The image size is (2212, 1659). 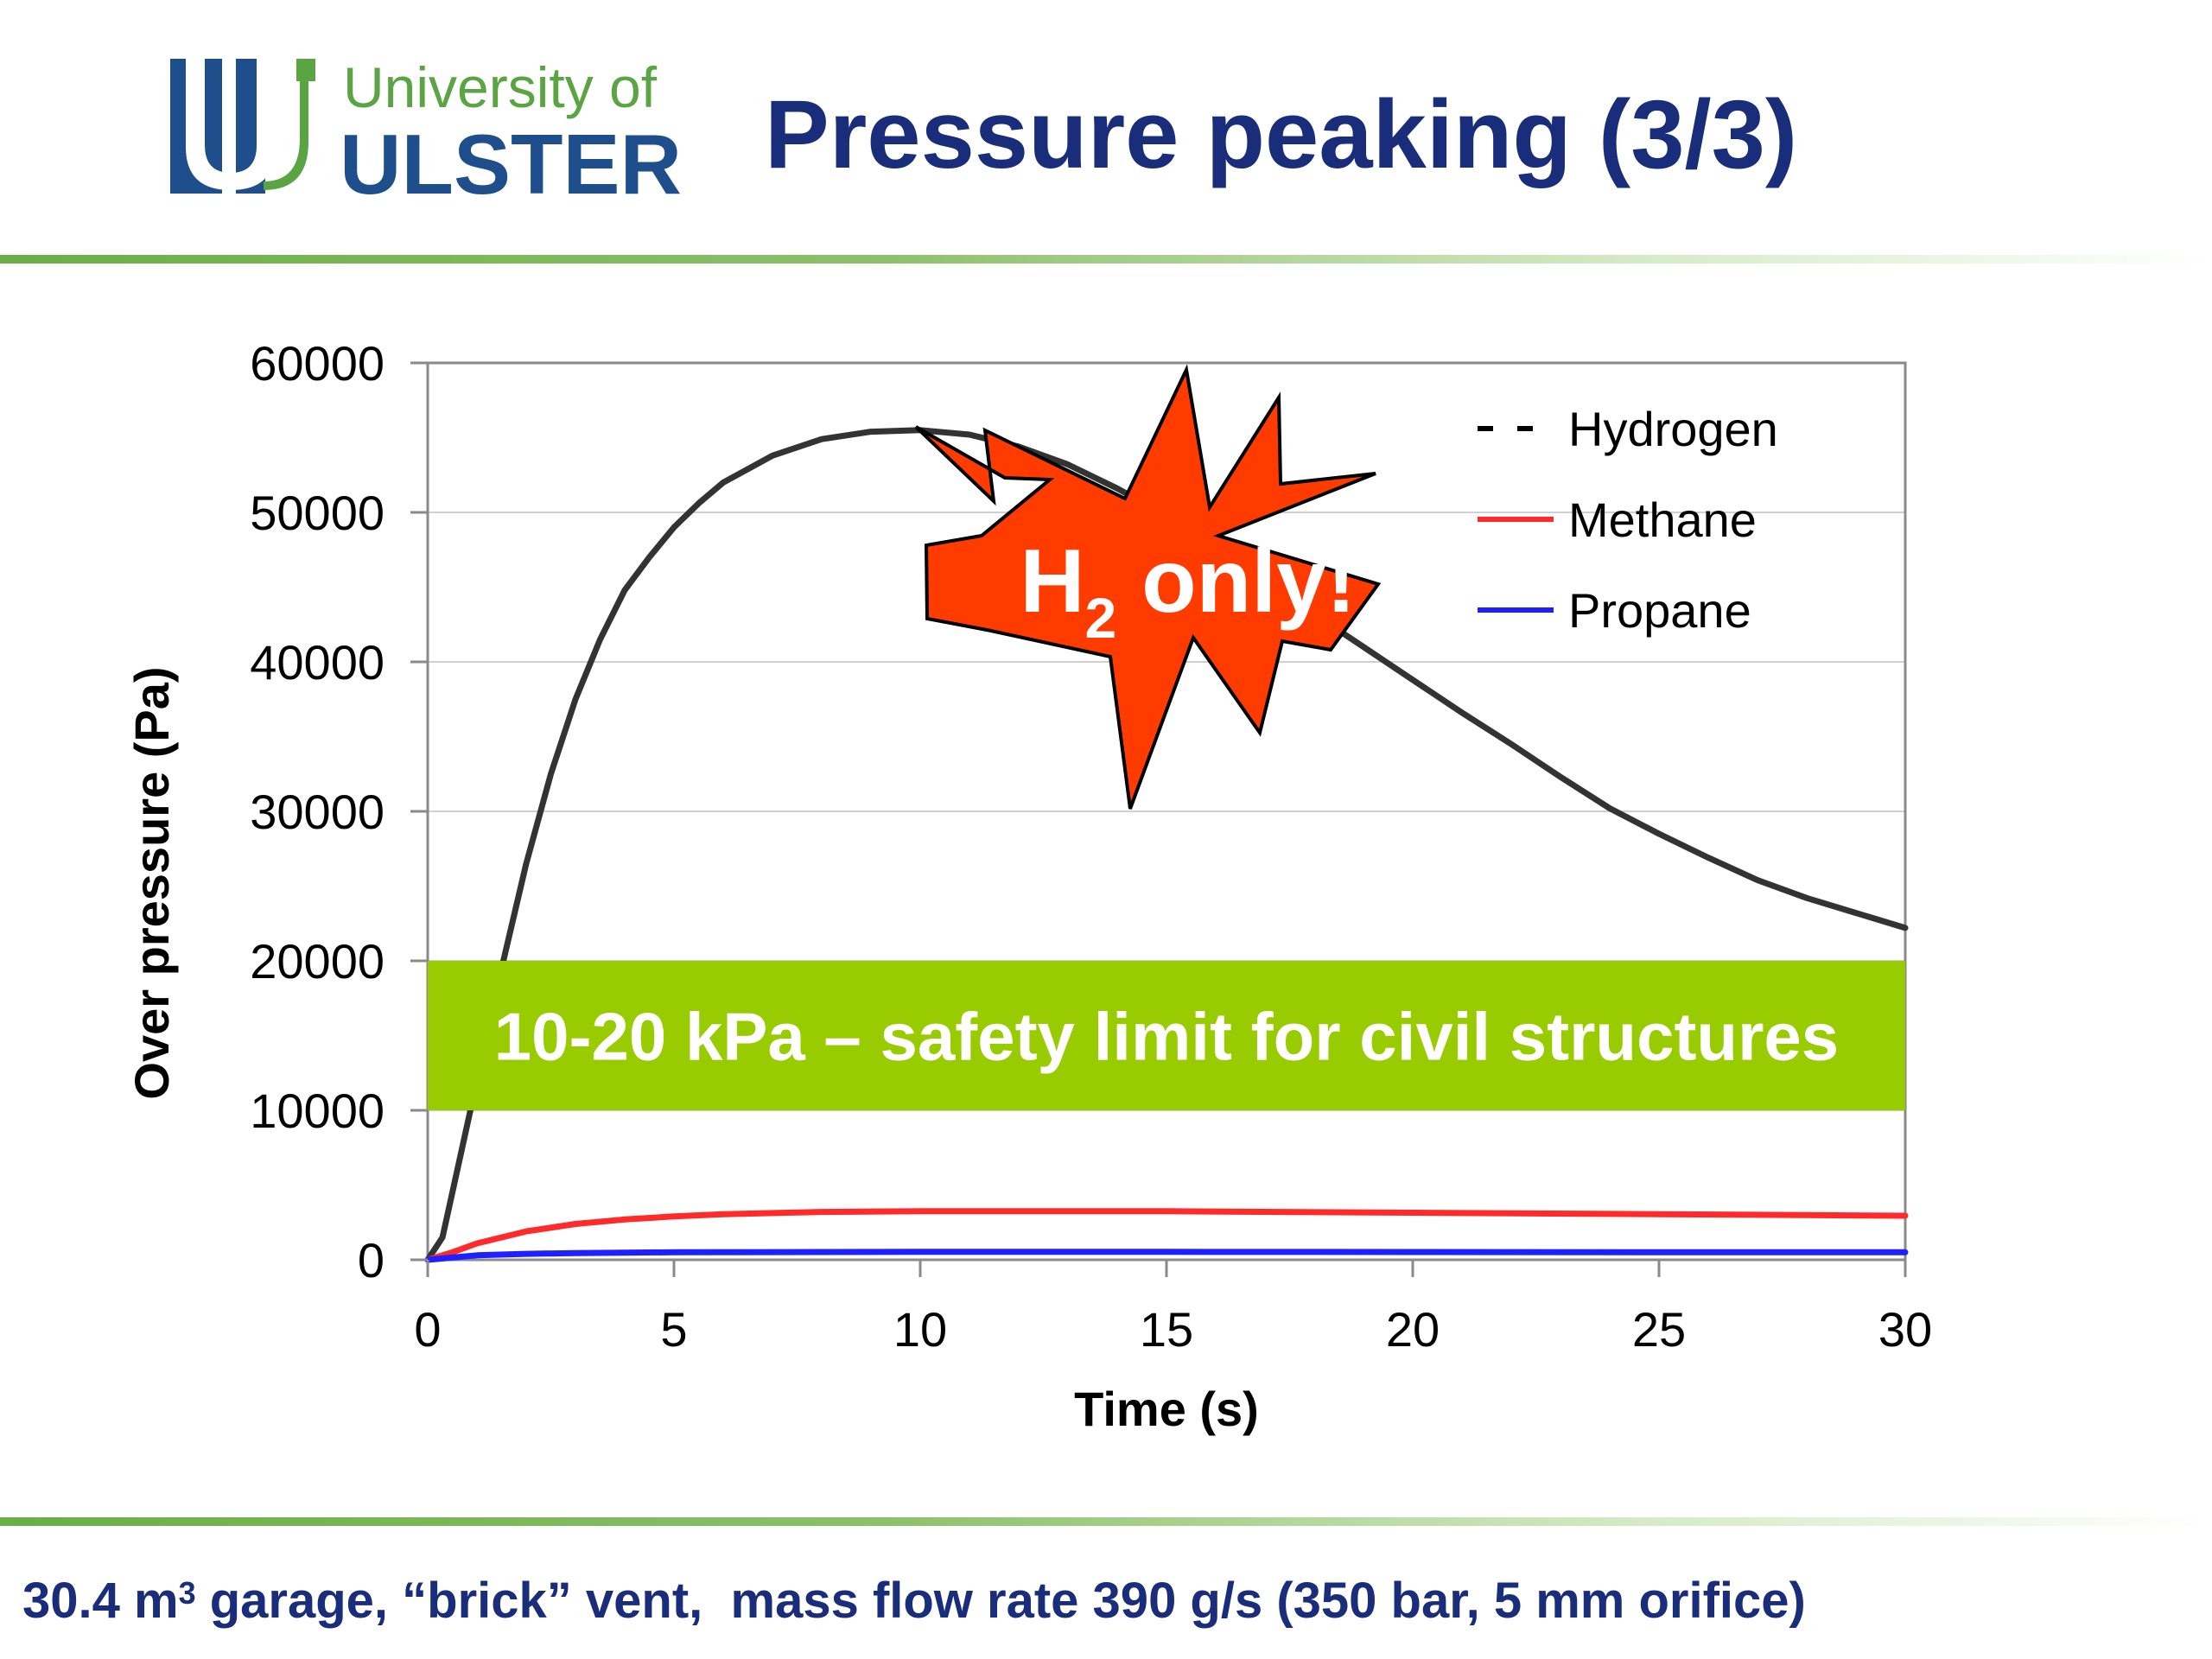 What do you see at coordinates (1673, 429) in the screenshot?
I see `legend-label-hydrogen: Hydrogen` at bounding box center [1673, 429].